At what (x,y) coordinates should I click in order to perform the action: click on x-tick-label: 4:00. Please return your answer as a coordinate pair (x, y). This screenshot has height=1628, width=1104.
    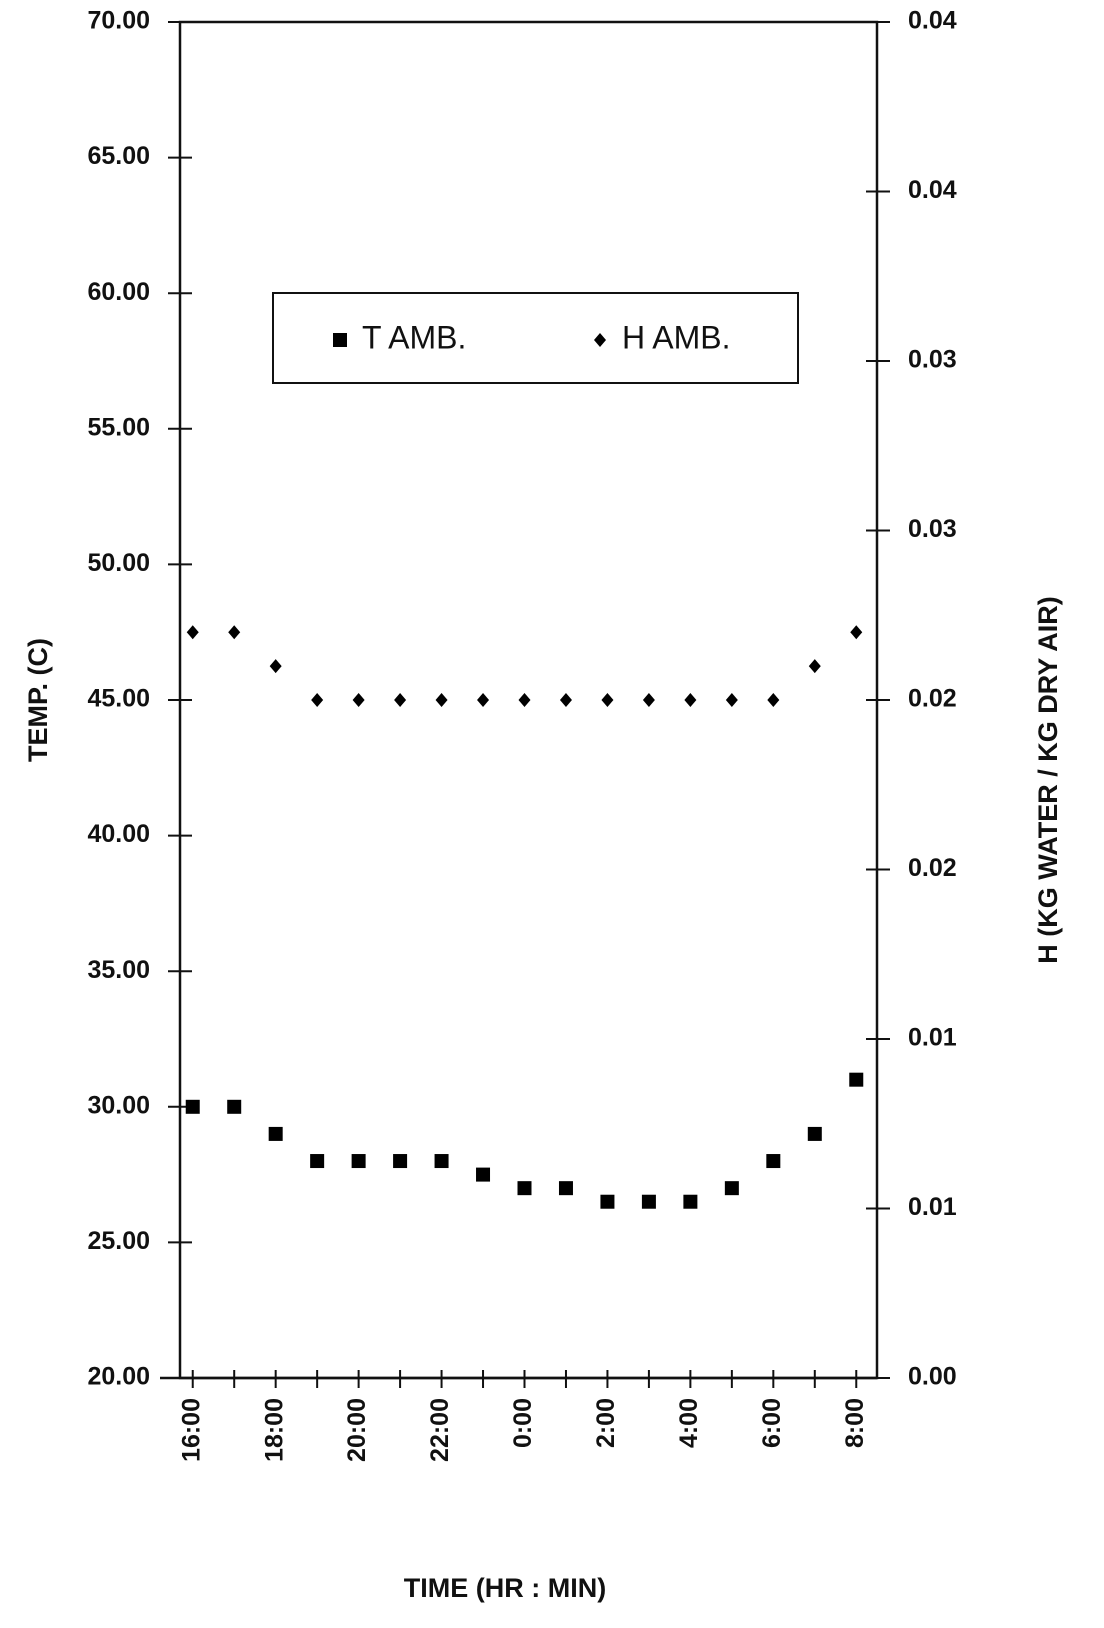
    Looking at the image, I should click on (689, 1423).